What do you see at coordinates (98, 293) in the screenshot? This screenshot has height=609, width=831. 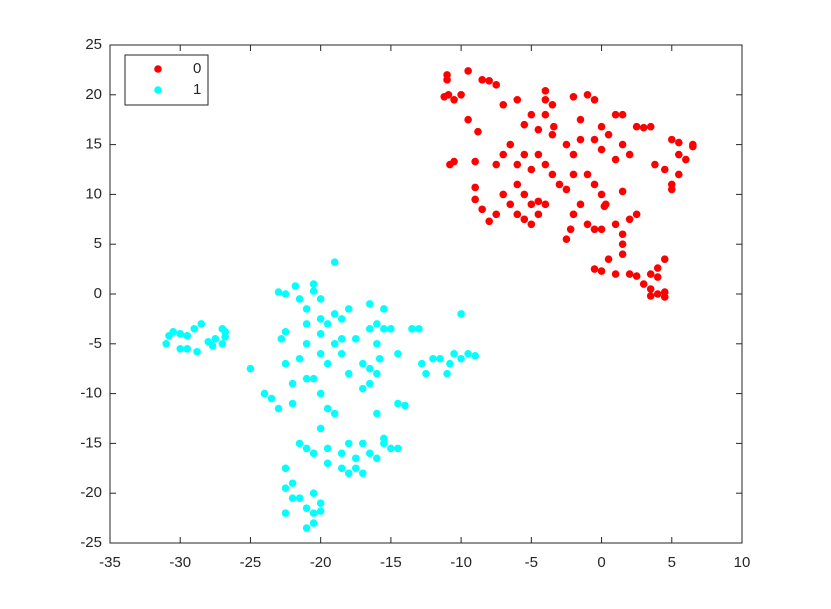 I see `y-tick-label: 0` at bounding box center [98, 293].